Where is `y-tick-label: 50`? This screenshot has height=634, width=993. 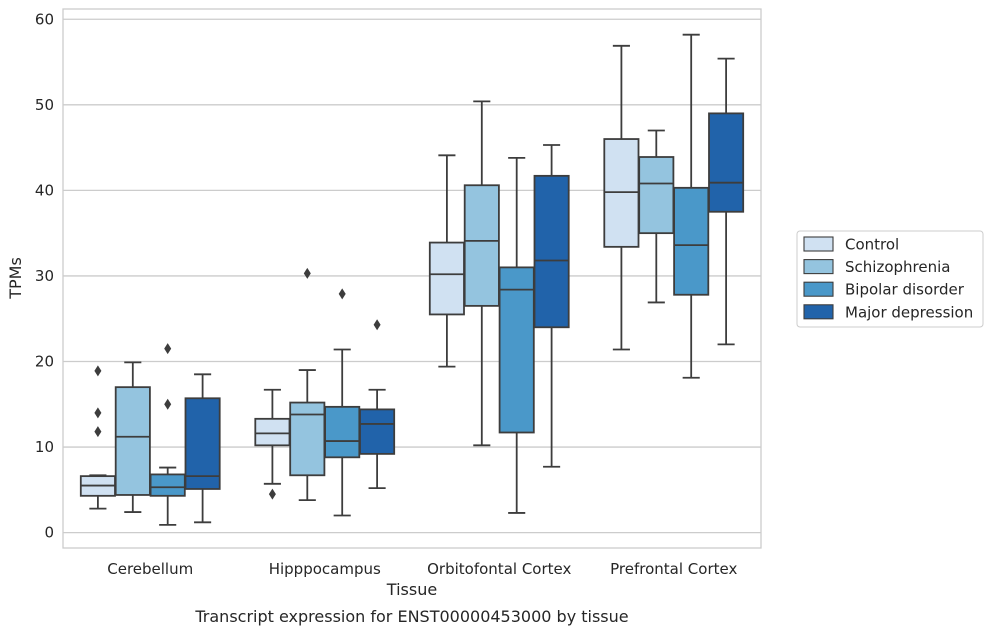 y-tick-label: 50 is located at coordinates (44, 105).